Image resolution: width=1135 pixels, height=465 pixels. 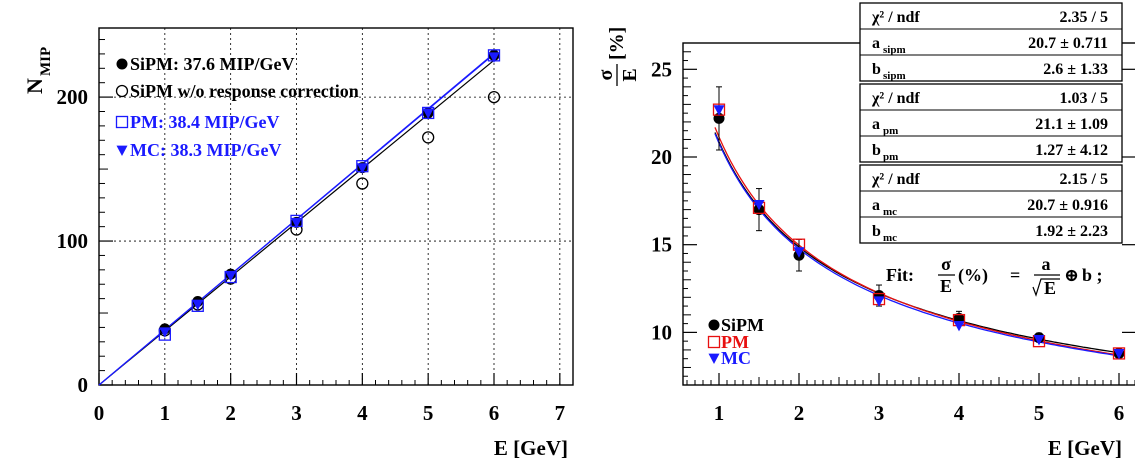 I want to click on fit-formula-prefix: Fit:, so click(x=900, y=275).